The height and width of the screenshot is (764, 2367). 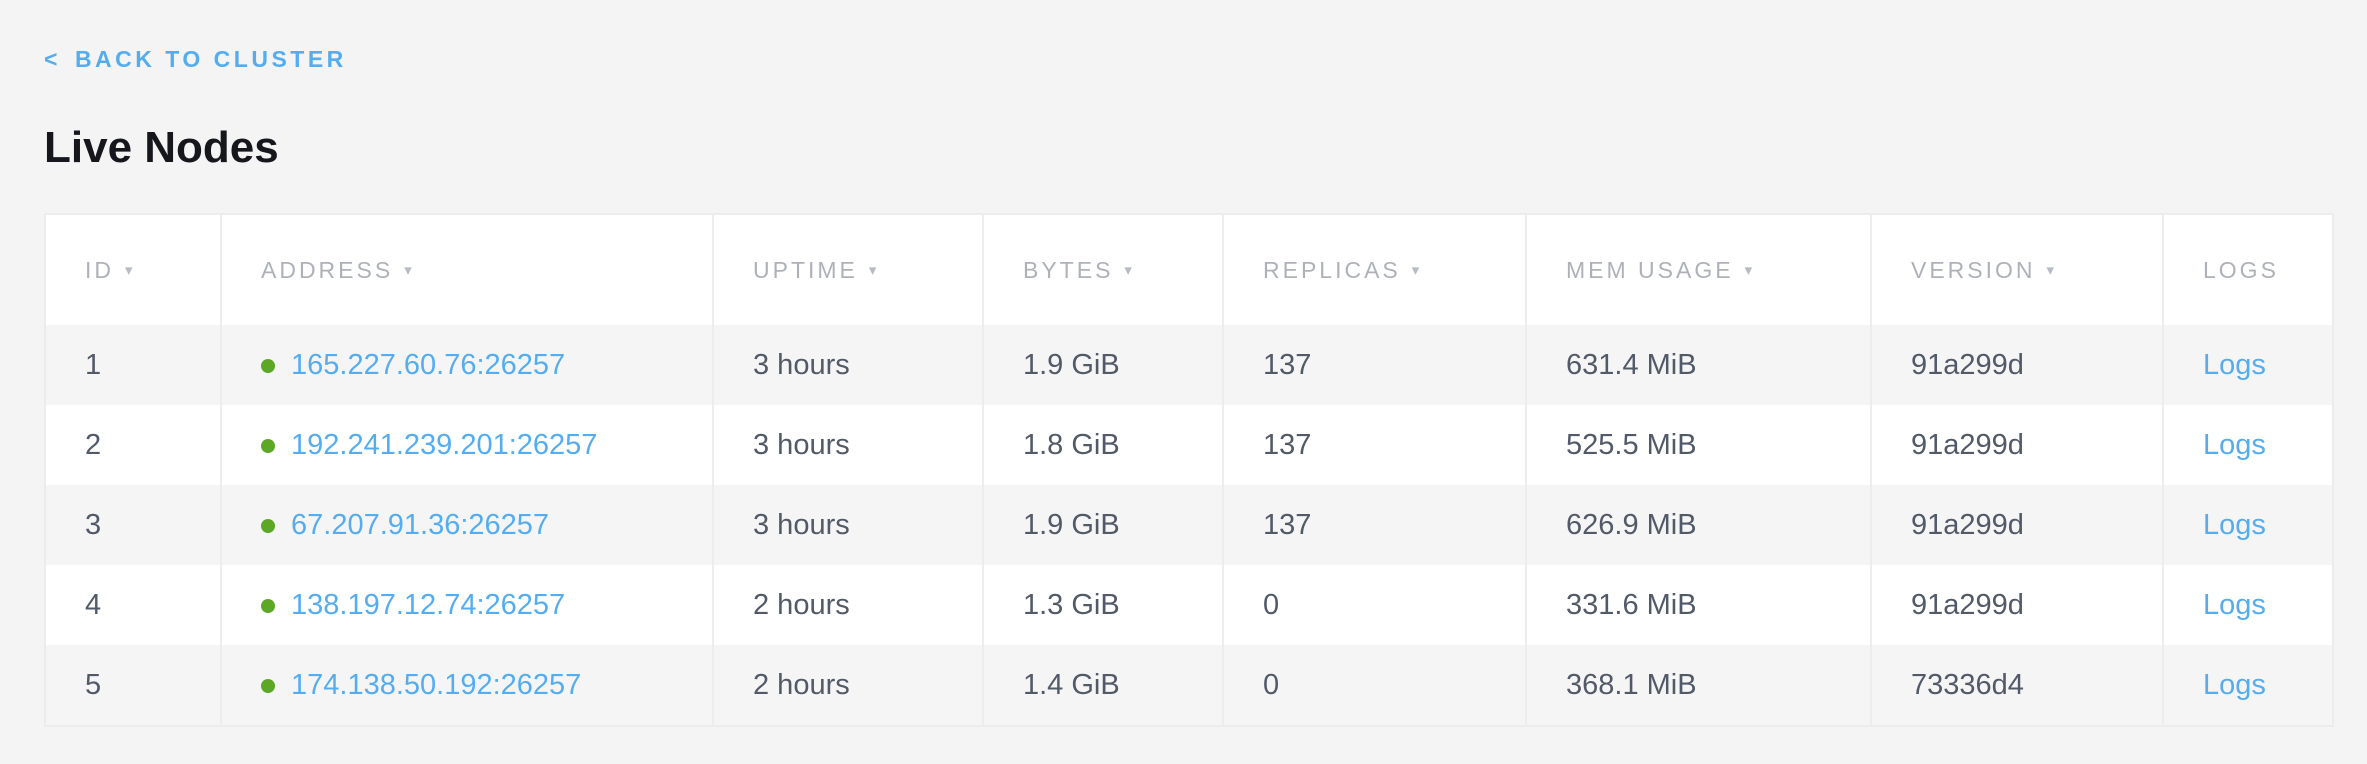 I want to click on node-mem-usage-cell: 368.1 MiB, so click(x=1699, y=685).